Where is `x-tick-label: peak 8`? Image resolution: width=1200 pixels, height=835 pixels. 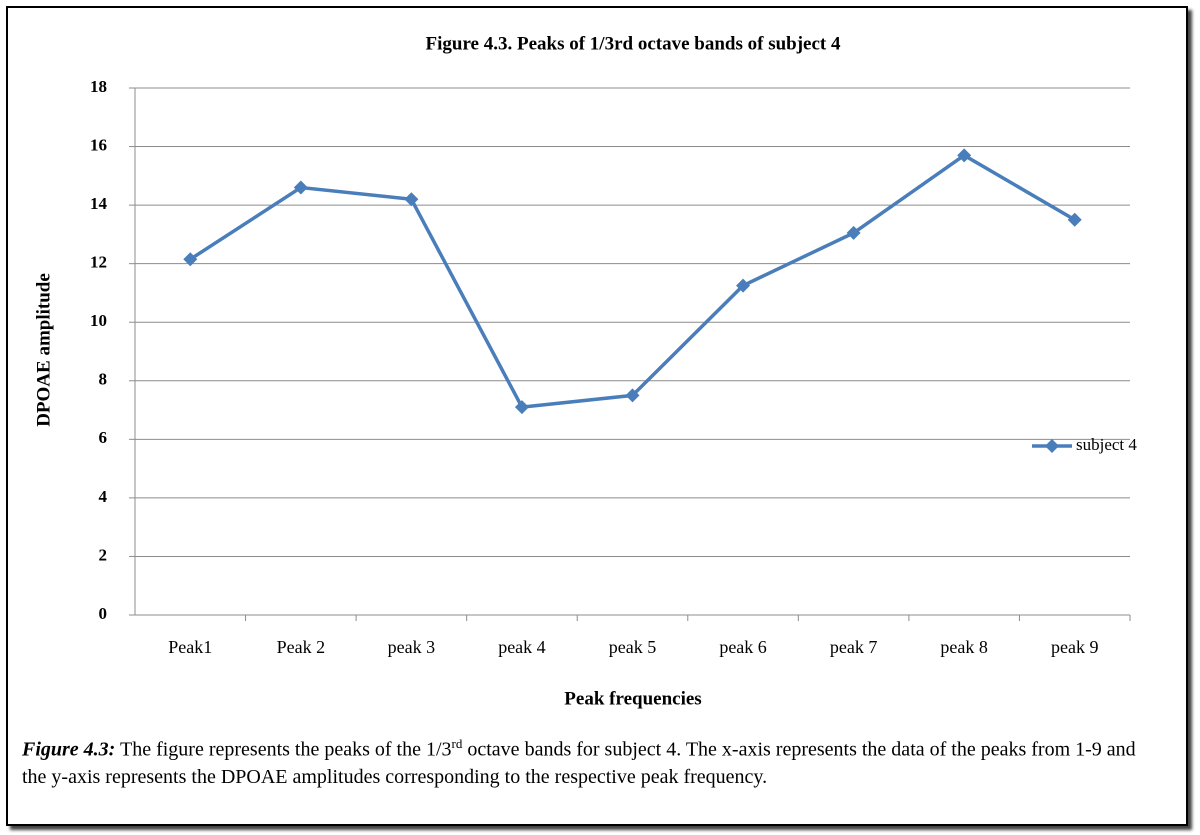
x-tick-label: peak 8 is located at coordinates (963, 647).